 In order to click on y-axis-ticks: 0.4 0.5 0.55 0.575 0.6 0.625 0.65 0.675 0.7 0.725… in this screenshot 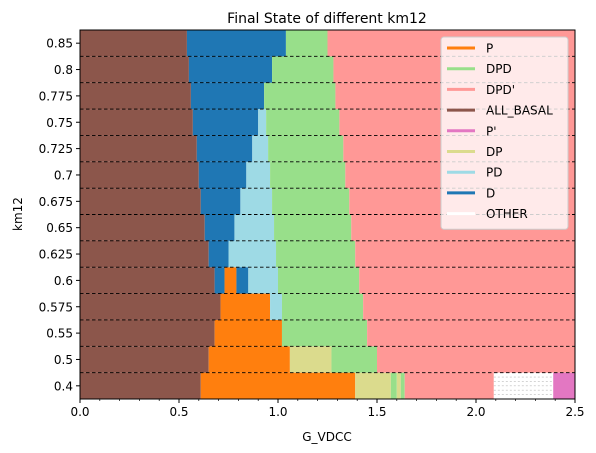, I will do `click(59, 215)`.